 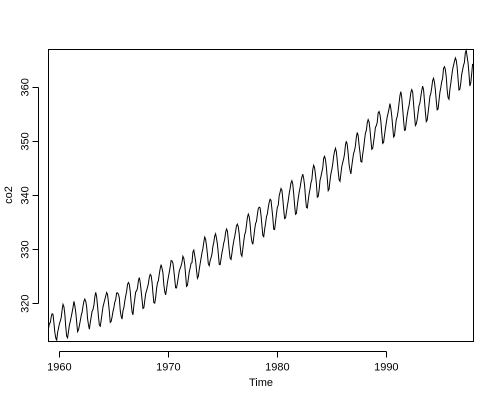 What do you see at coordinates (26, 195) in the screenshot?
I see `y-tick-label: 340` at bounding box center [26, 195].